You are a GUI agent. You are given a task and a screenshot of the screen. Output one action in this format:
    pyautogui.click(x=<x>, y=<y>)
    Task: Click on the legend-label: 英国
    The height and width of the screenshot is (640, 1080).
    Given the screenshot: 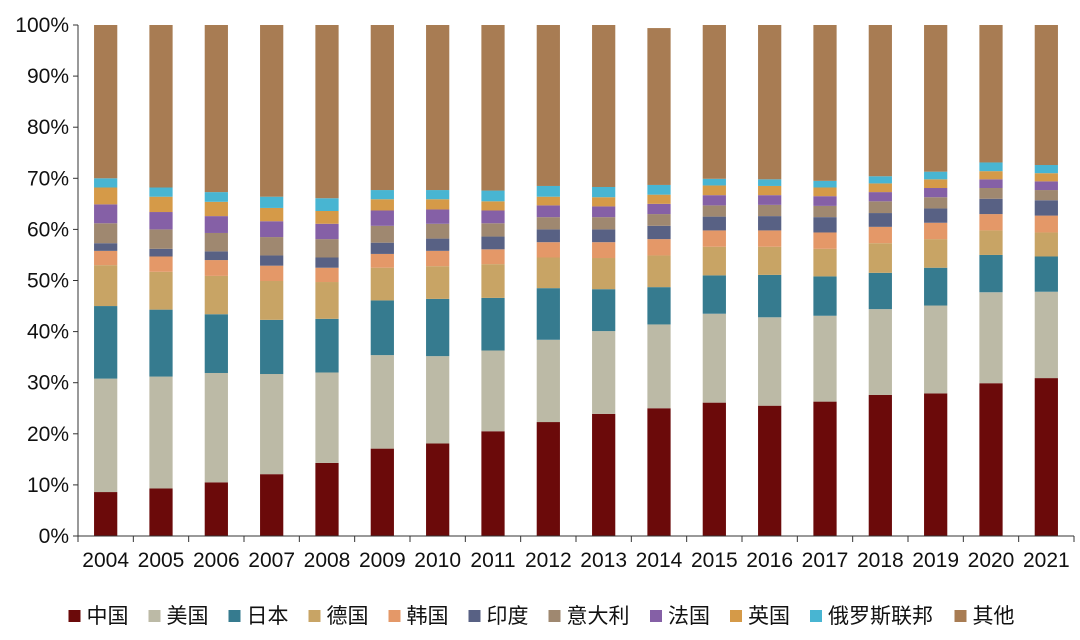 What is the action you would take?
    pyautogui.click(x=769, y=616)
    